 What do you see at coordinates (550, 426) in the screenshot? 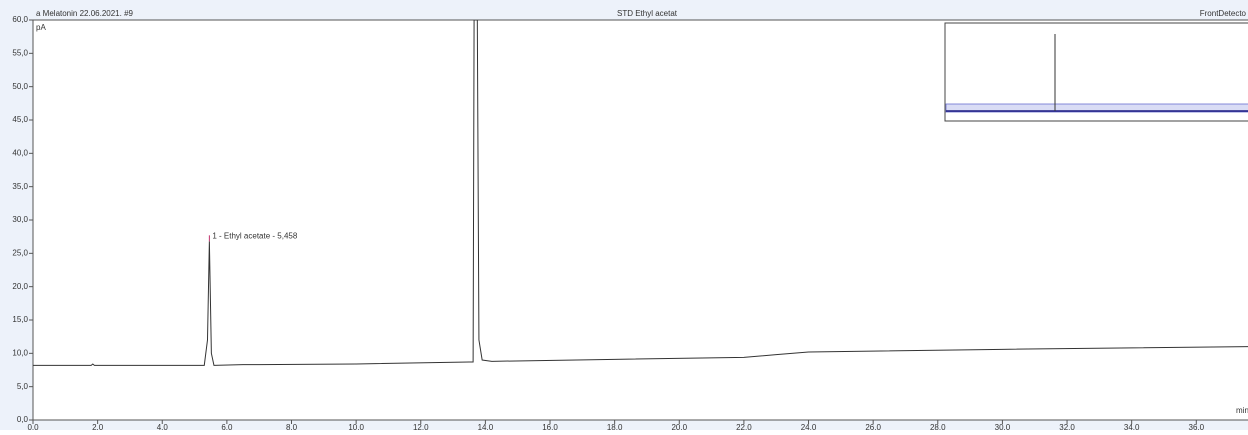
I see `x-tick-label: 16,0` at bounding box center [550, 426].